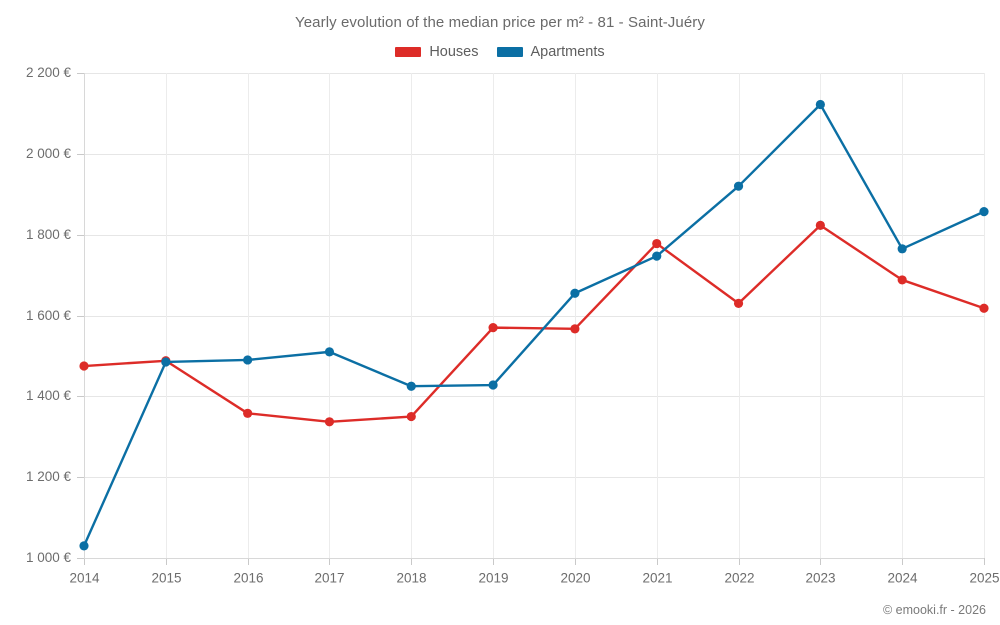 Image resolution: width=1000 pixels, height=625 pixels. I want to click on y-axis-tick-label: 1 200 €, so click(49, 476).